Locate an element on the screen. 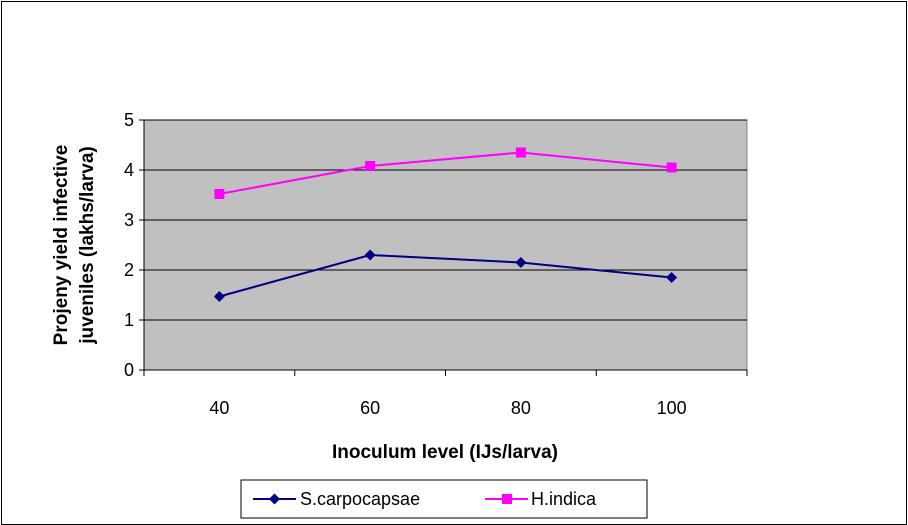  y-tick-label: 1 is located at coordinates (129, 320).